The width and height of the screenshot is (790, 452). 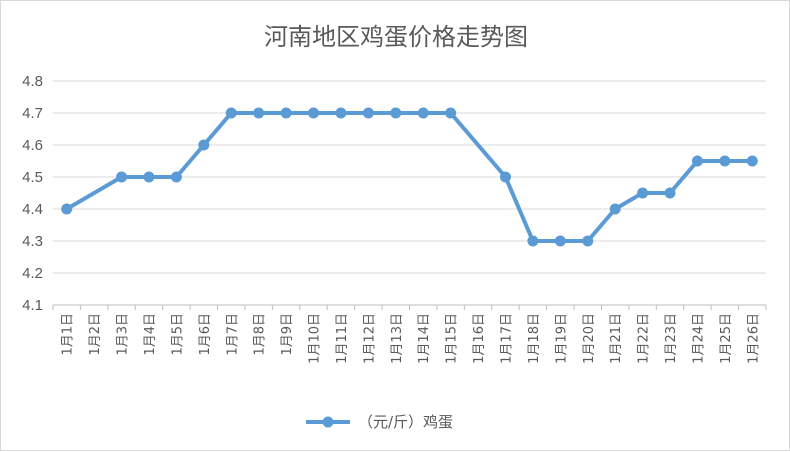 I want to click on x-tick-label: 1月6日, so click(x=205, y=334).